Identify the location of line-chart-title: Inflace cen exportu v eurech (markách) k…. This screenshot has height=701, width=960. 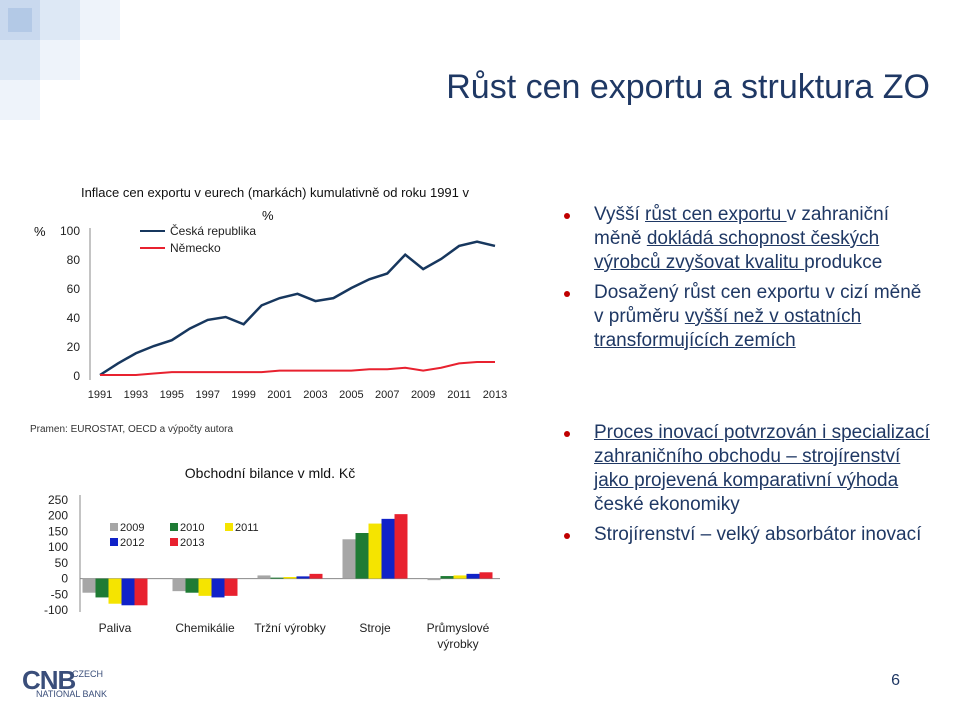
(275, 192).